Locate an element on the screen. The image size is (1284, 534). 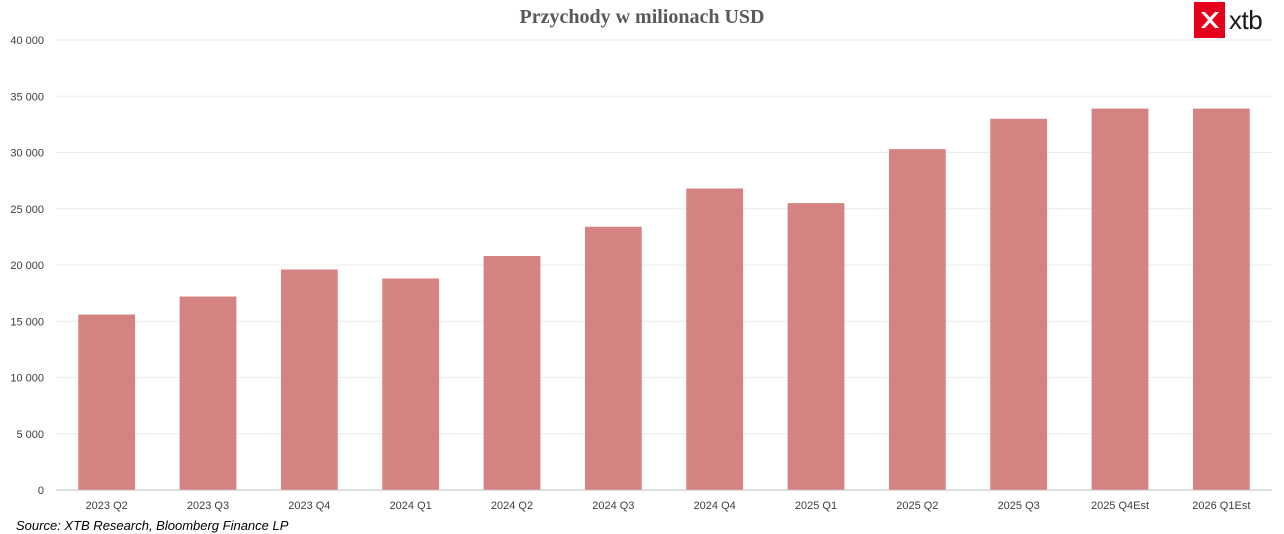
y-tick-label: 30 000 is located at coordinates (27, 154).